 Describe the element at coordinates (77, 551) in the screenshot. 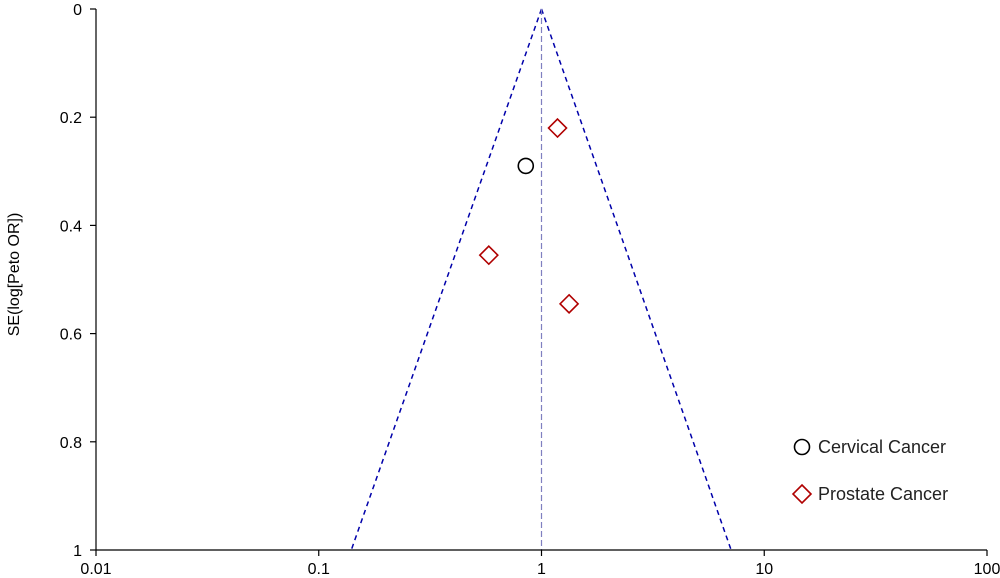

I see `y-tick-label: 1` at that location.